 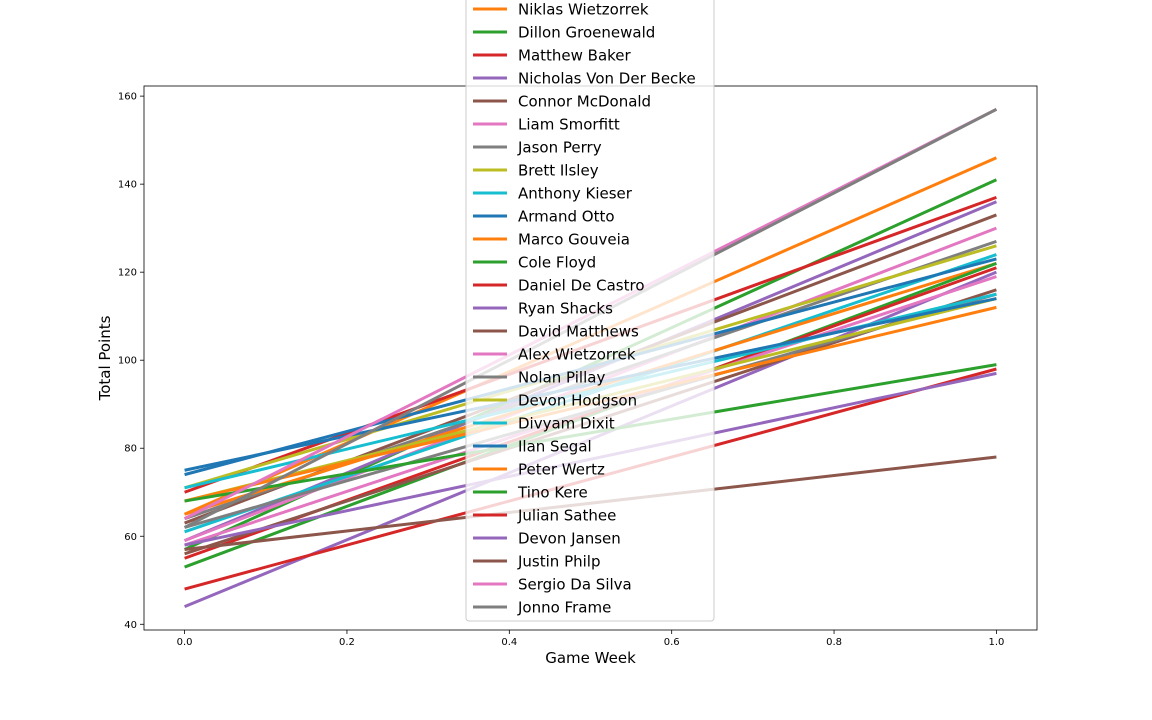 What do you see at coordinates (564, 608) in the screenshot?
I see `legend-entry: Jonno Frame` at bounding box center [564, 608].